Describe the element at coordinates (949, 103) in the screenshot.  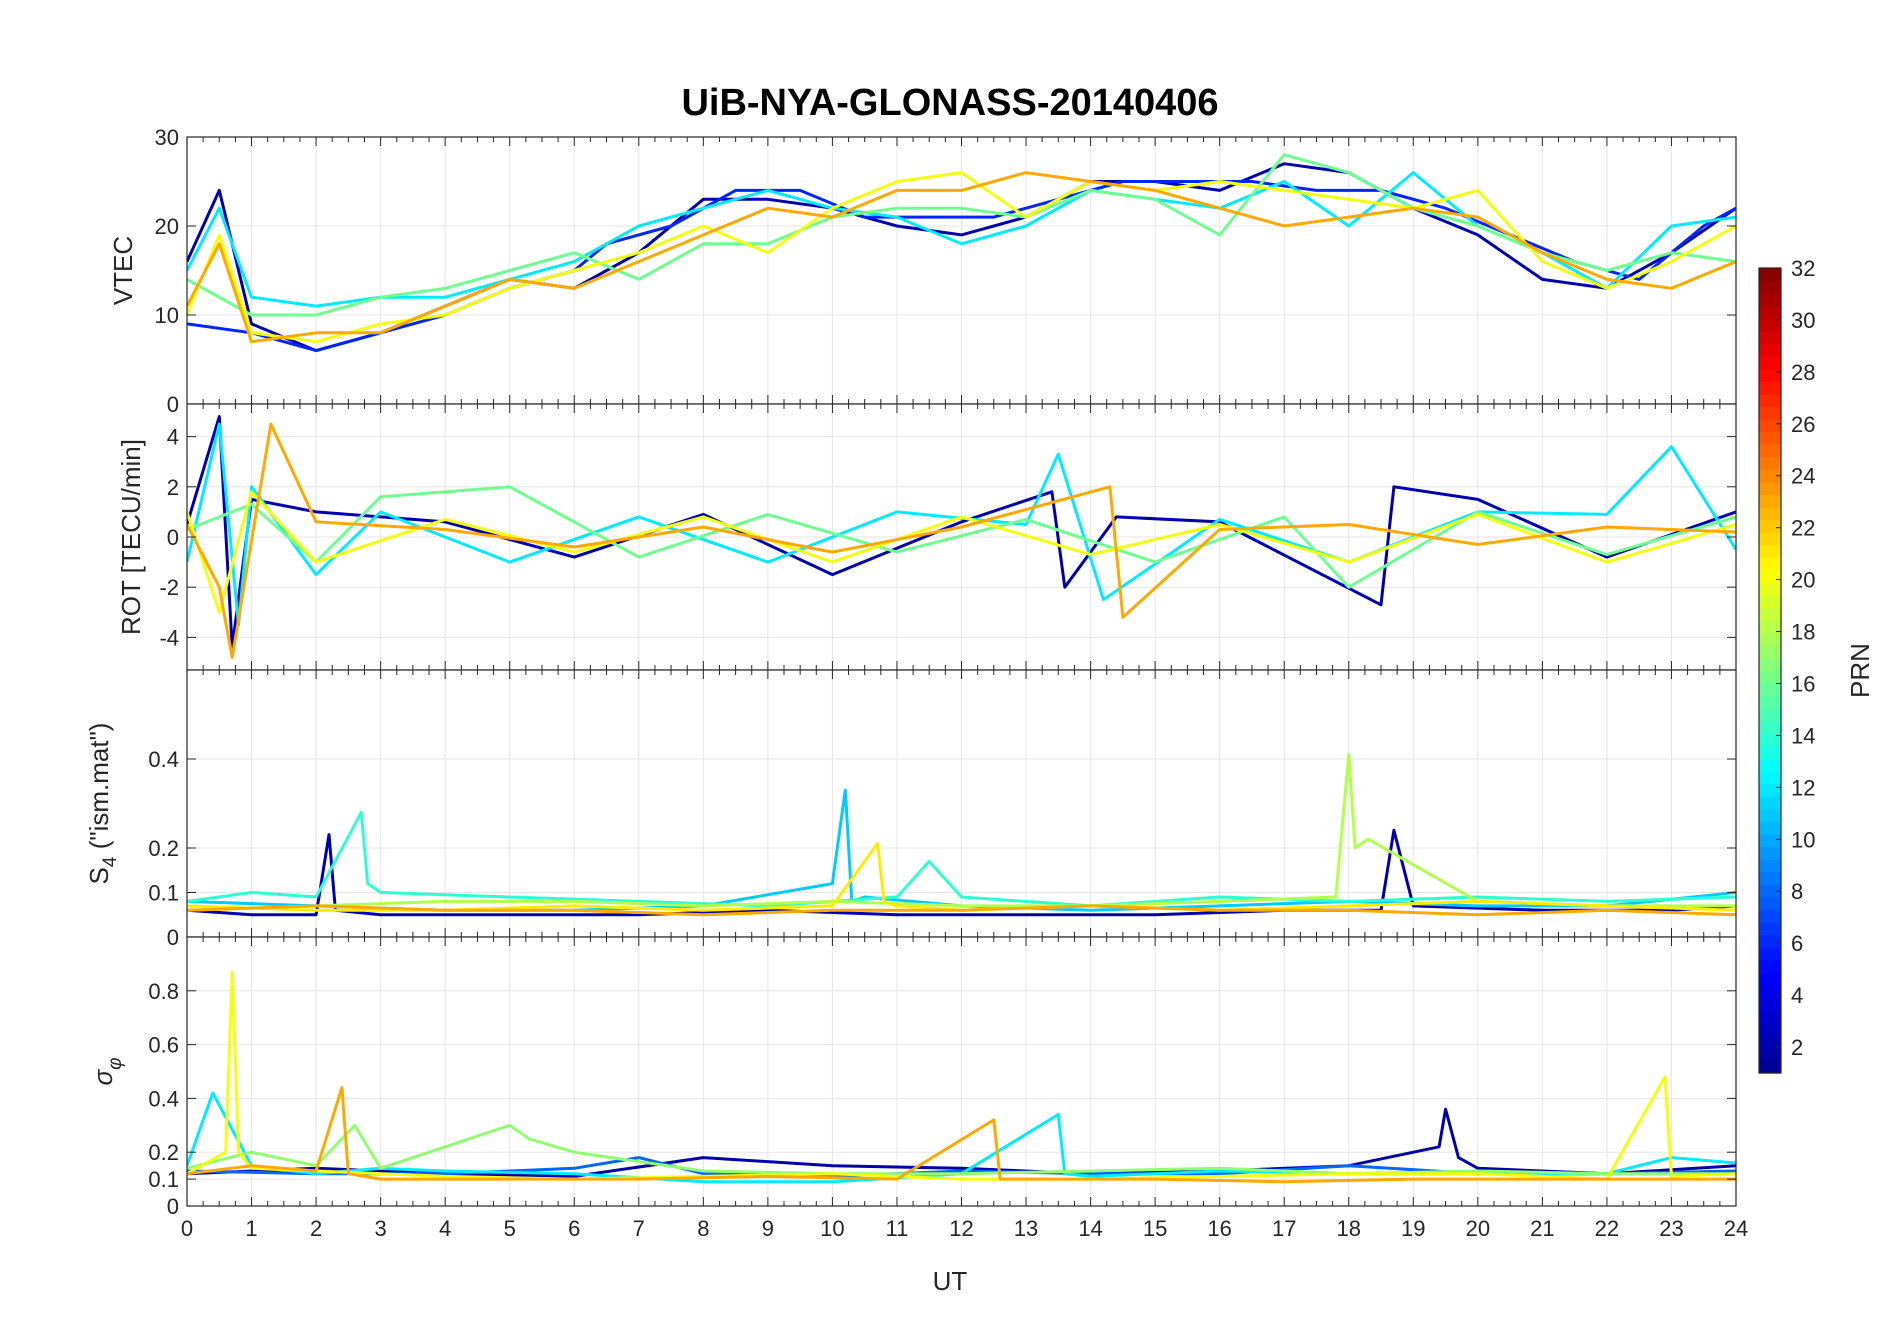
I see `chart-title: UiB-NYA-GLONASS-20140406` at that location.